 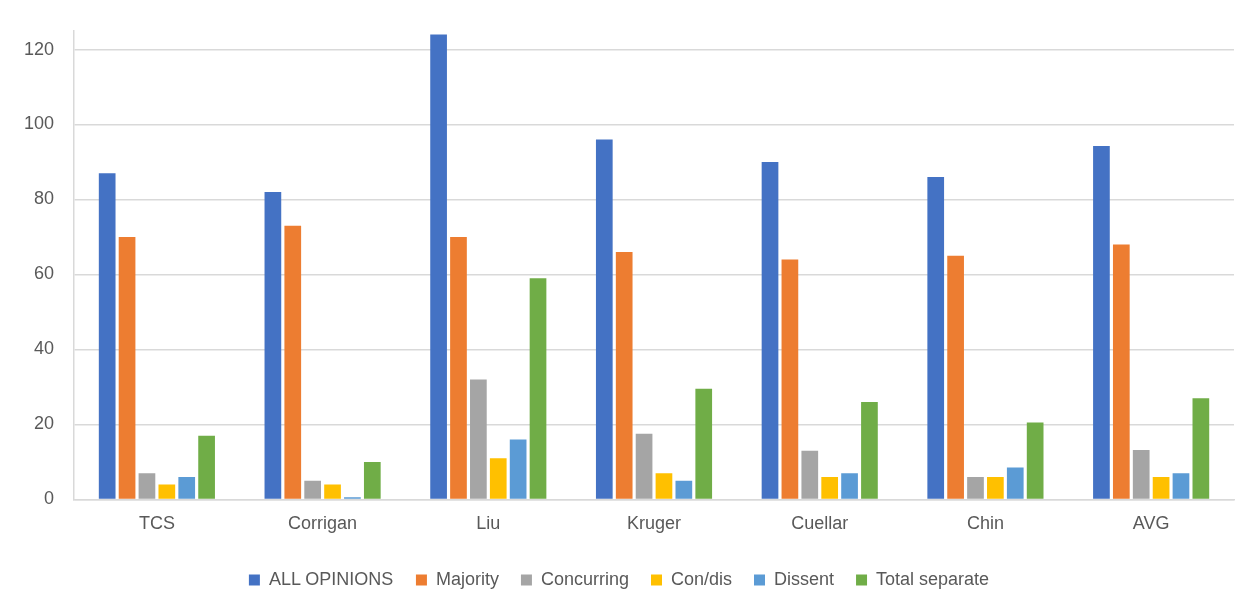 I want to click on legend-label: ALL OPINIONS, so click(x=331, y=578).